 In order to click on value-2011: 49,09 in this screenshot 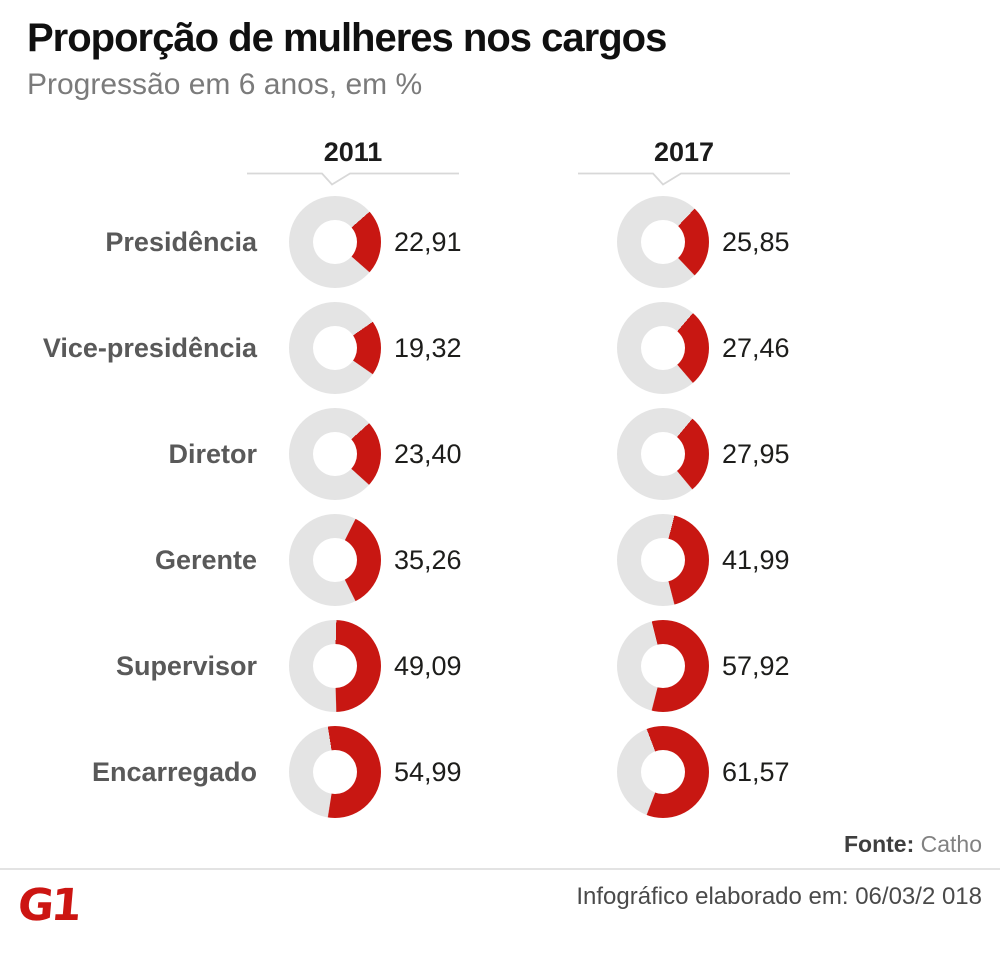, I will do `click(428, 665)`.